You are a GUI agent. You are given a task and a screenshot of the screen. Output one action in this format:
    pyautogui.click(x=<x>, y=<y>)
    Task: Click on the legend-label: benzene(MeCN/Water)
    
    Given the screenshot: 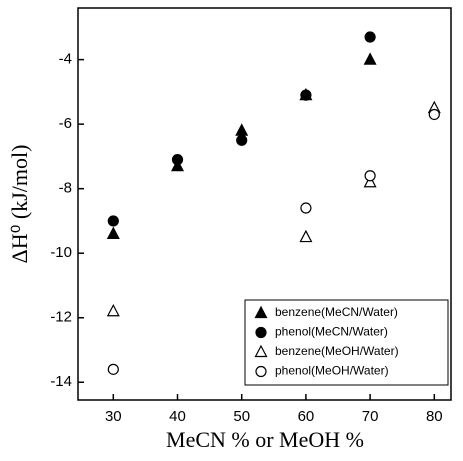 What is the action you would take?
    pyautogui.click(x=336, y=312)
    